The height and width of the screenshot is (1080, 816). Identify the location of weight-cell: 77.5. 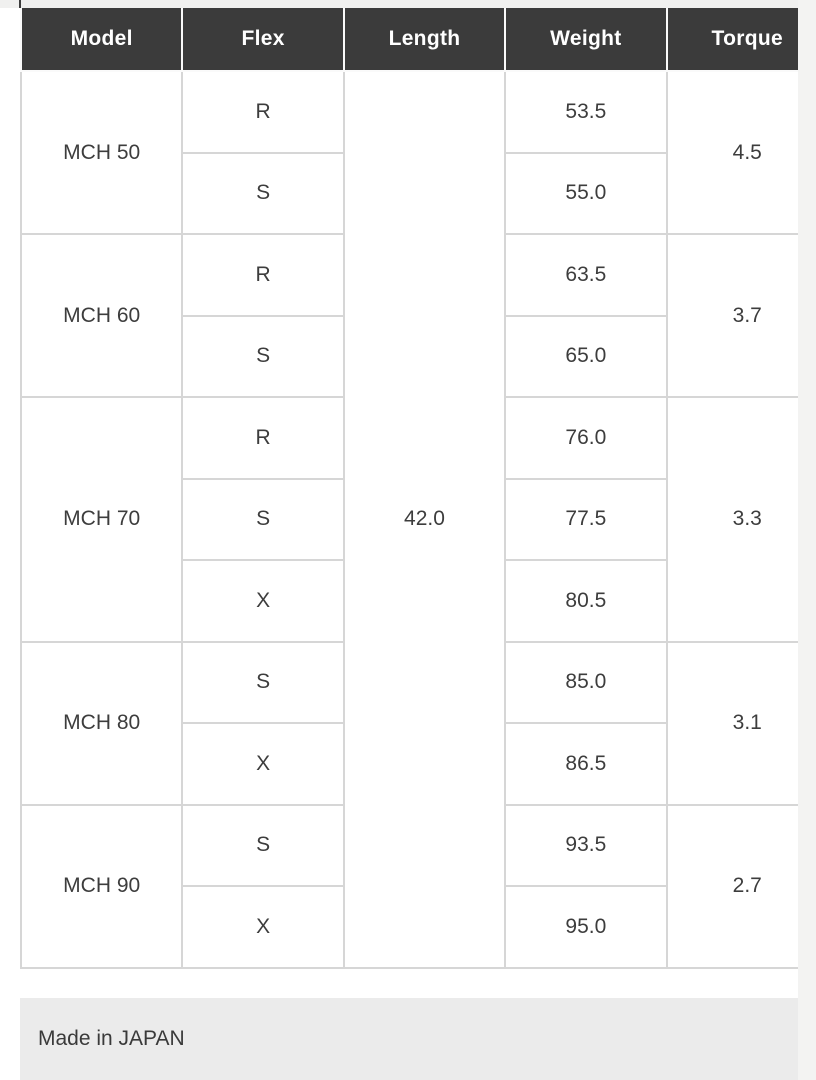
(586, 519).